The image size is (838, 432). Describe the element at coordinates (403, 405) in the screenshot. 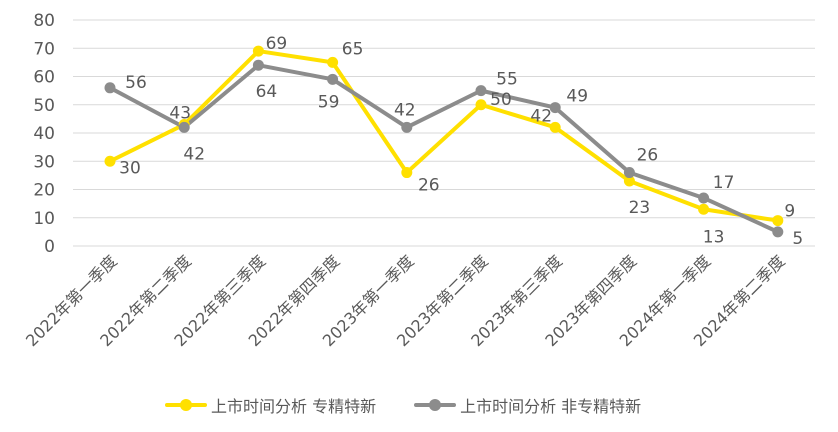

I see `legend: 上市时间分析 专精特新 上市时间分析 非专精特新` at that location.